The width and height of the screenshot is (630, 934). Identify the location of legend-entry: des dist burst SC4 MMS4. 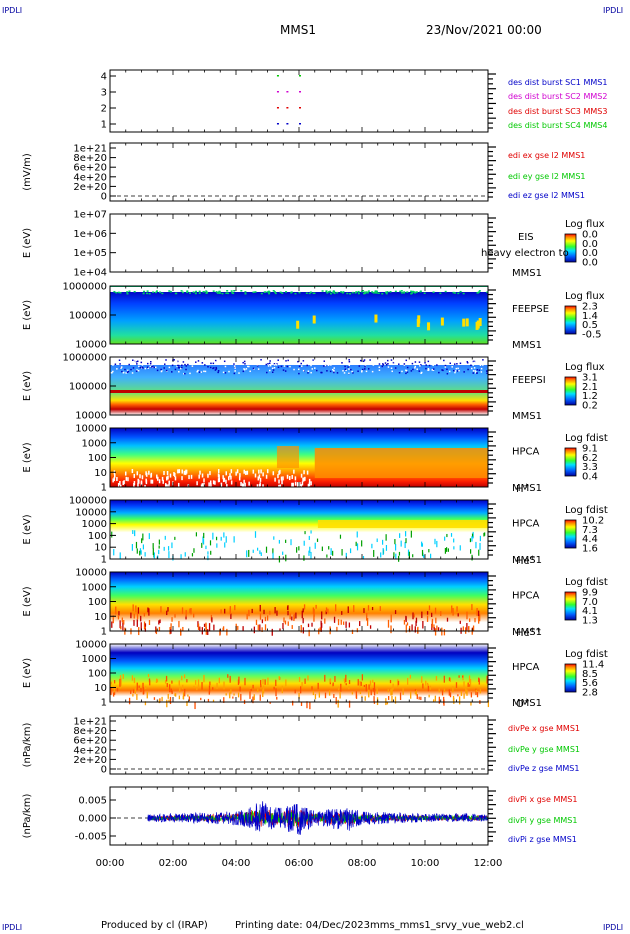
(557, 125).